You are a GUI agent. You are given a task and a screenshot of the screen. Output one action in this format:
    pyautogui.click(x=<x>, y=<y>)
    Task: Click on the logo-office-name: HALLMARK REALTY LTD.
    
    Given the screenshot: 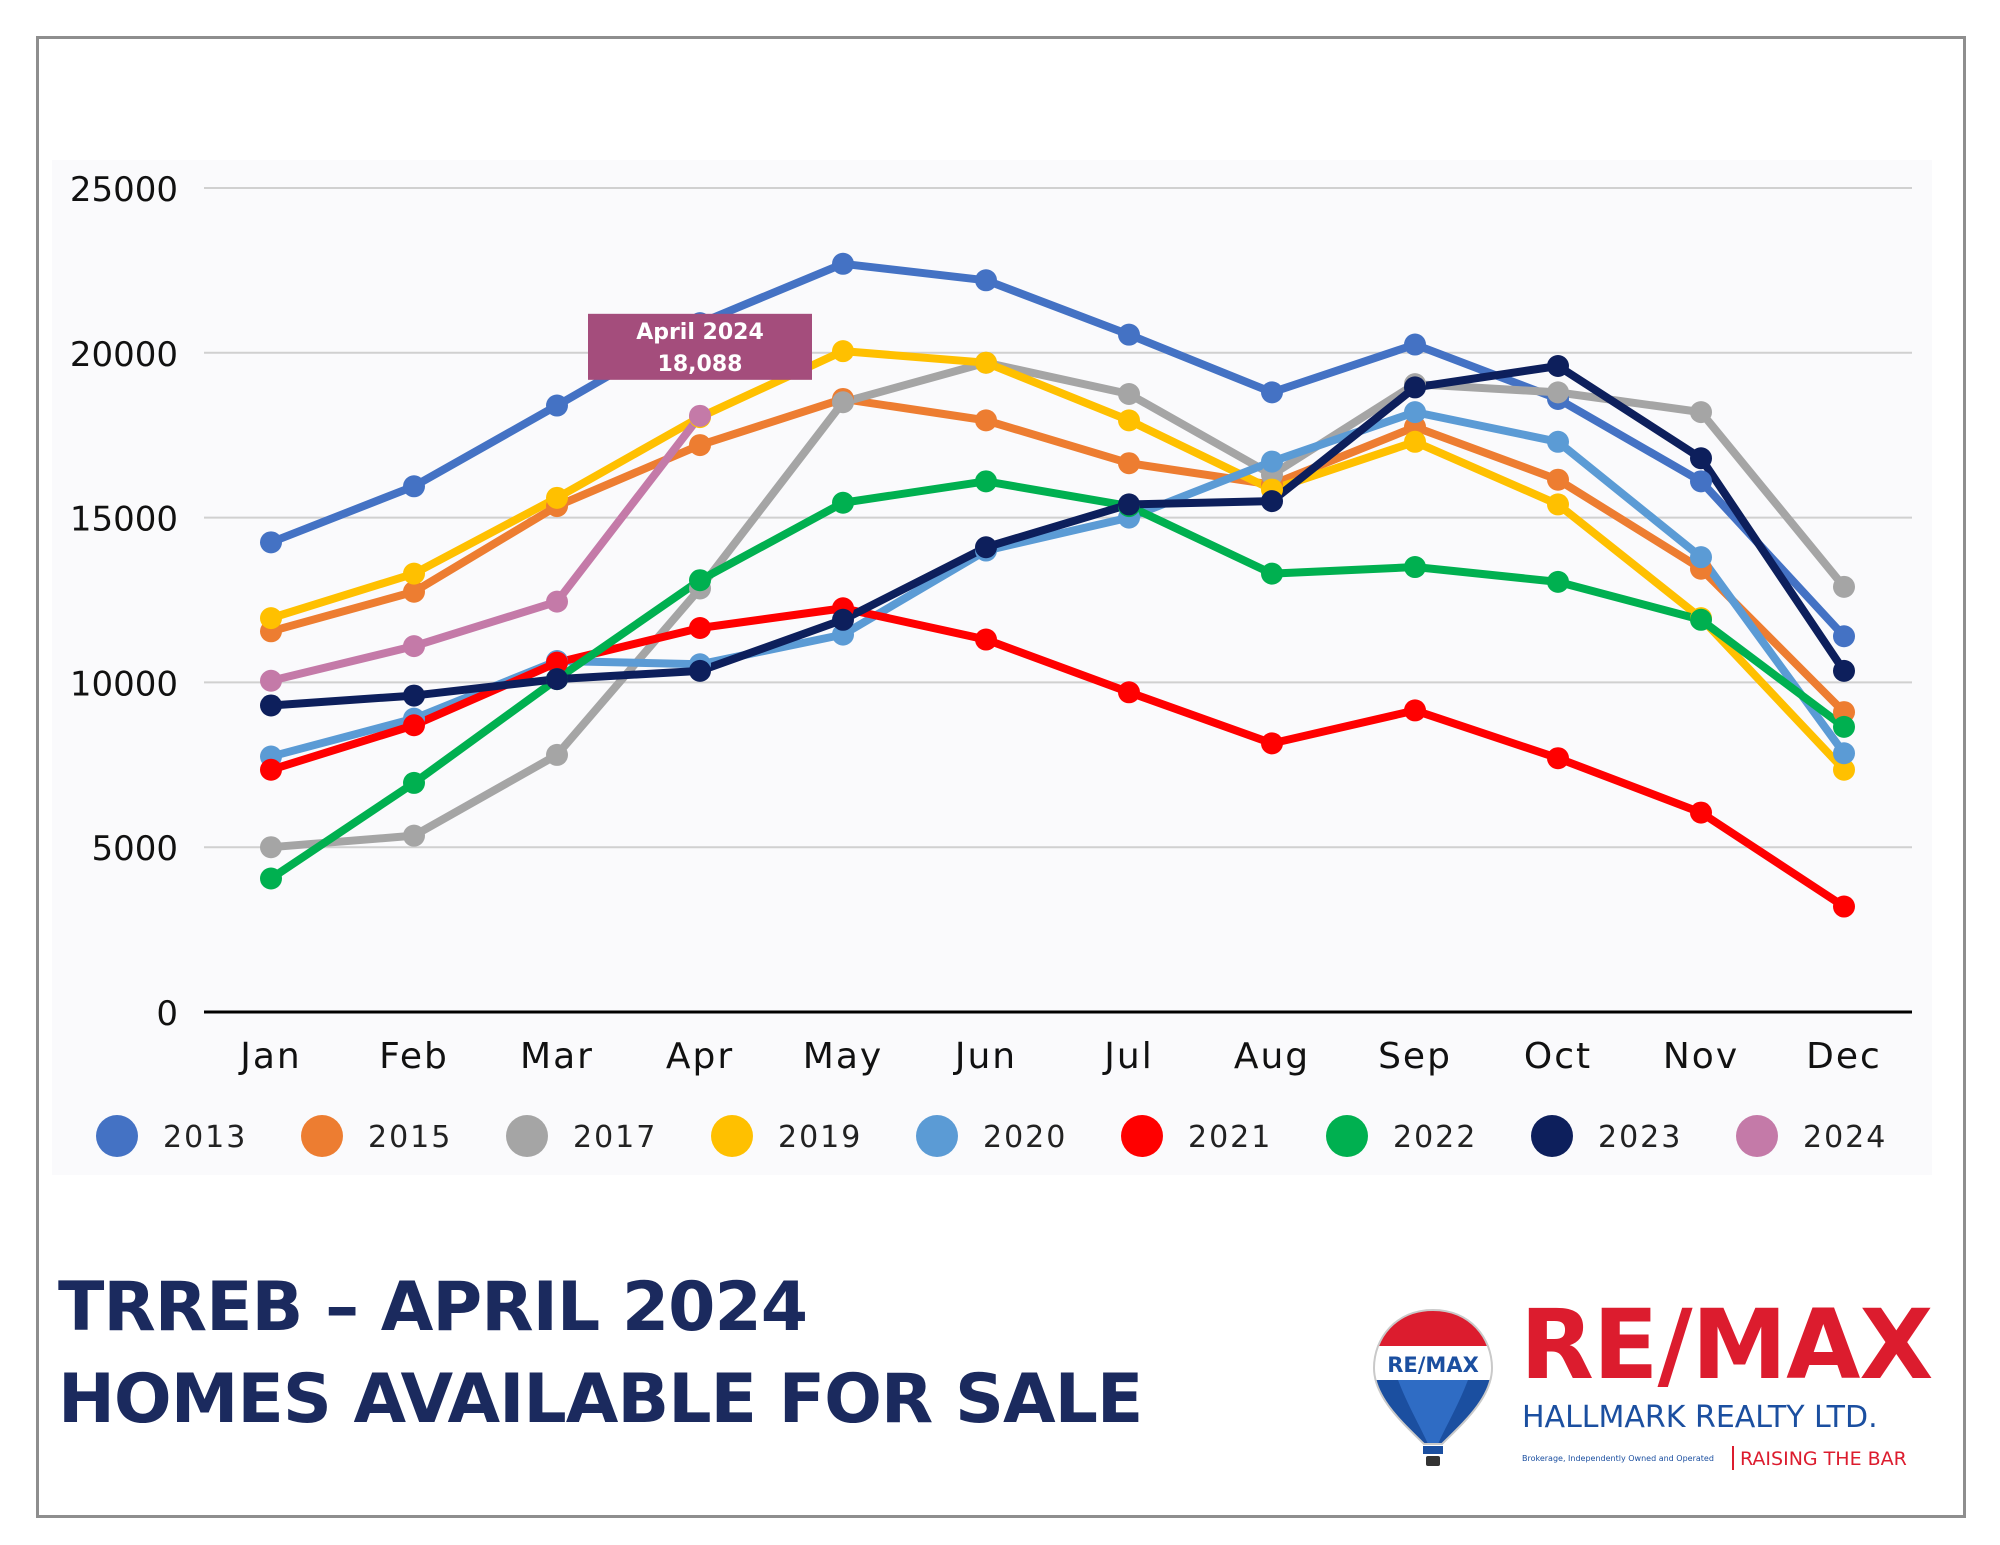 What is the action you would take?
    pyautogui.click(x=1700, y=1417)
    